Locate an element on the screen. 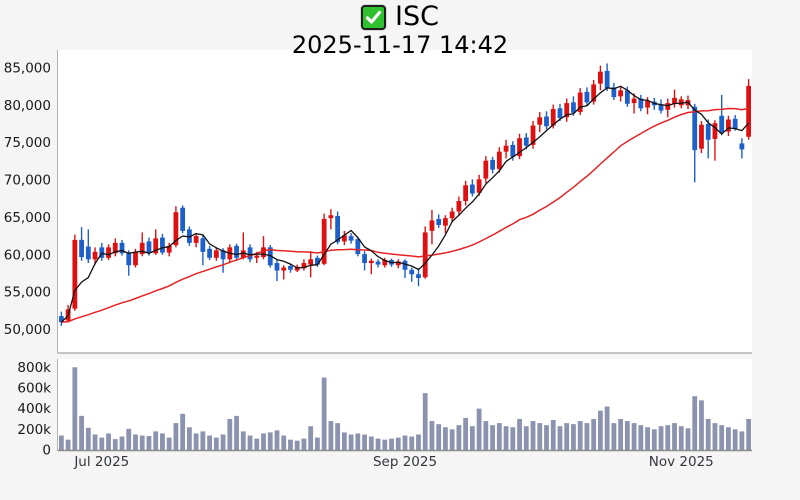 The height and width of the screenshot is (500, 800). checked-checkbox-icon is located at coordinates (374, 17).